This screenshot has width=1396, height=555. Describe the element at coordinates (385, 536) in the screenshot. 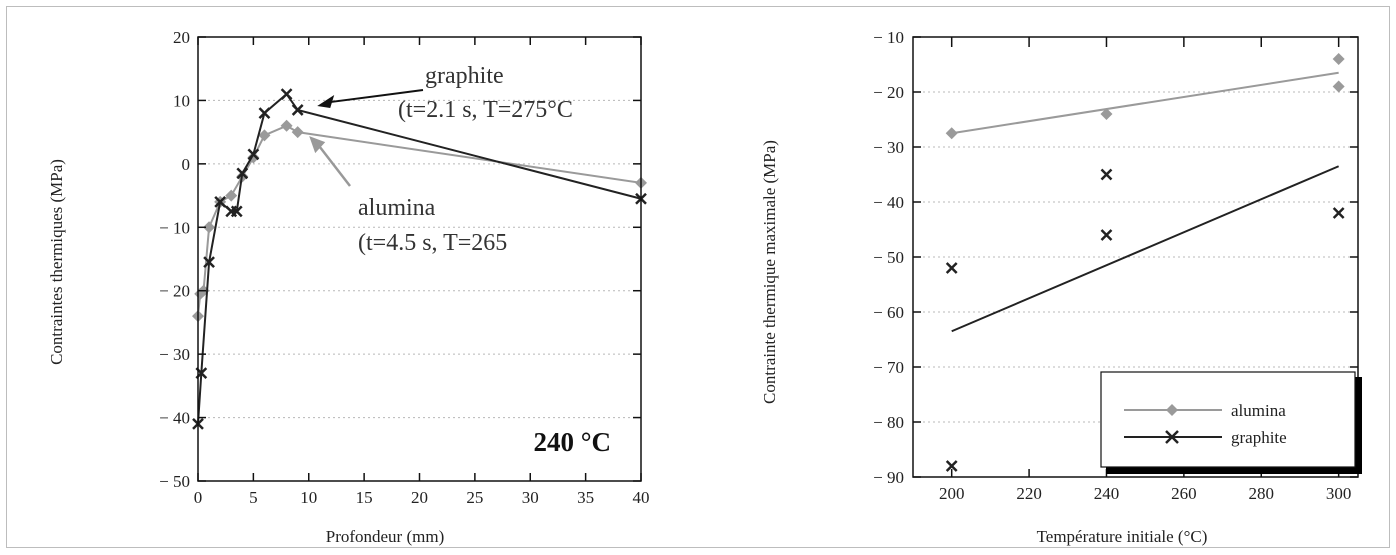

I see `x-axis-label: Profondeur (mm)` at that location.